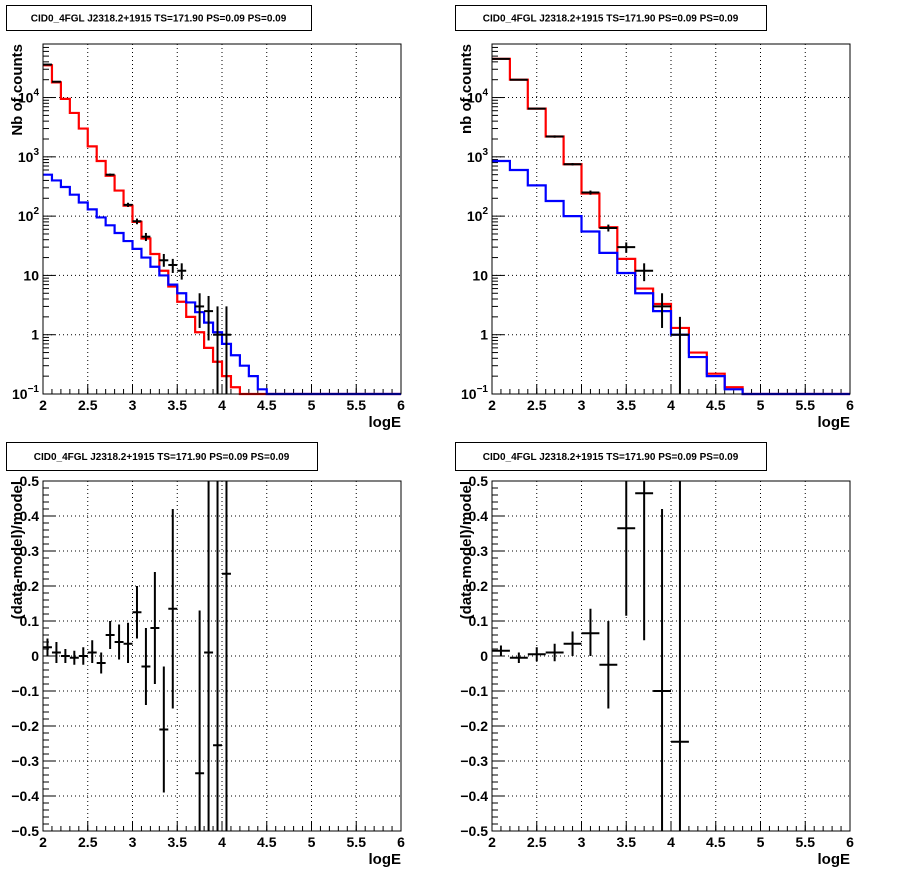 The image size is (898, 875). Describe the element at coordinates (35, 656) in the screenshot. I see `y-tick-label: 0` at that location.